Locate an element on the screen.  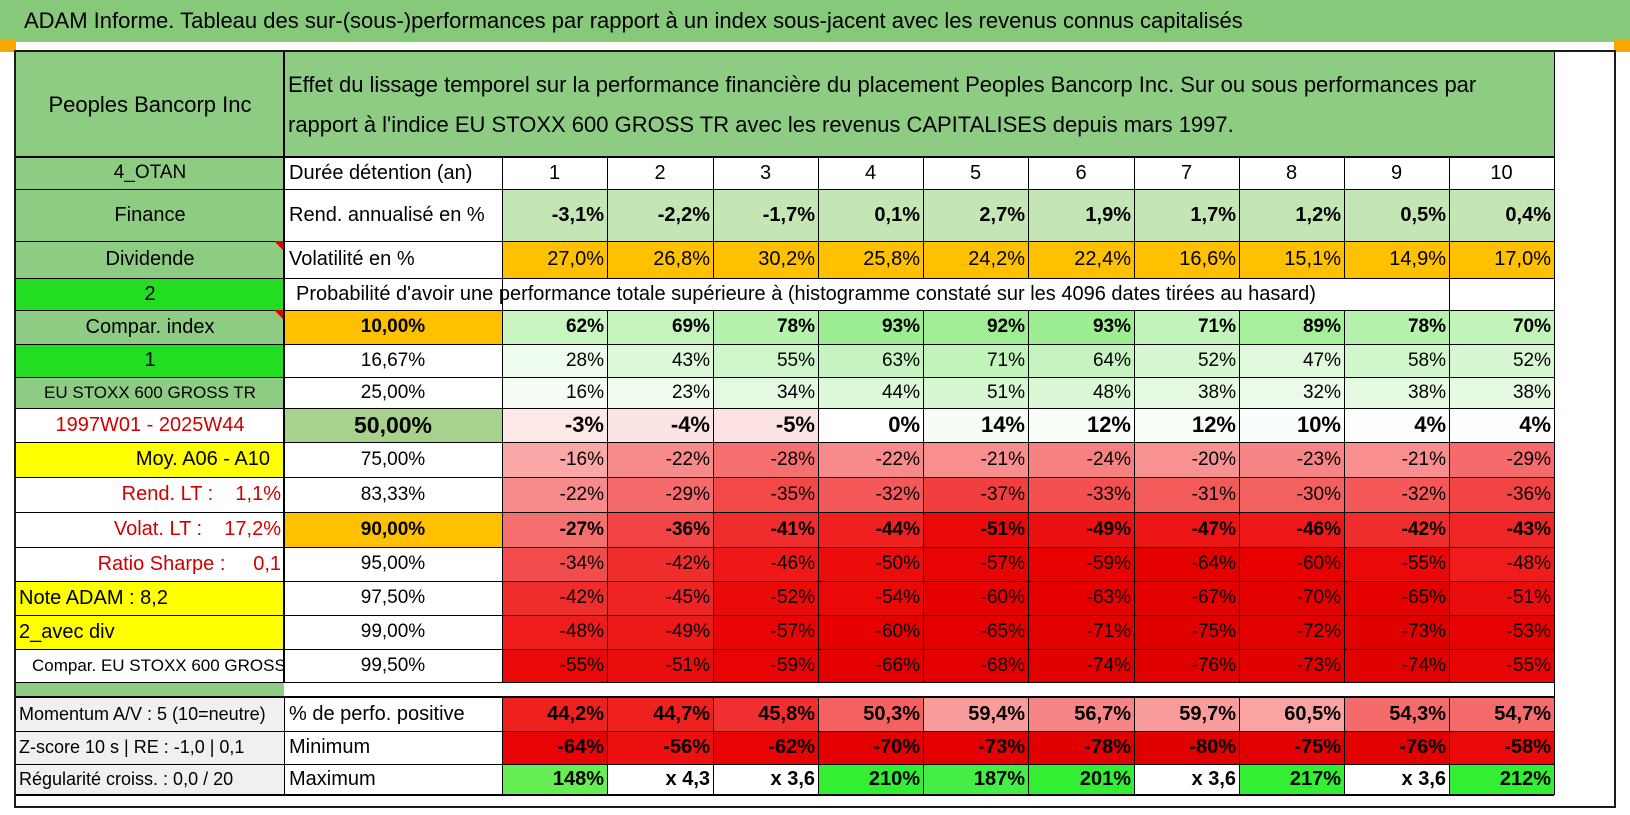
matrix-cell: -24% is located at coordinates (1081, 459).